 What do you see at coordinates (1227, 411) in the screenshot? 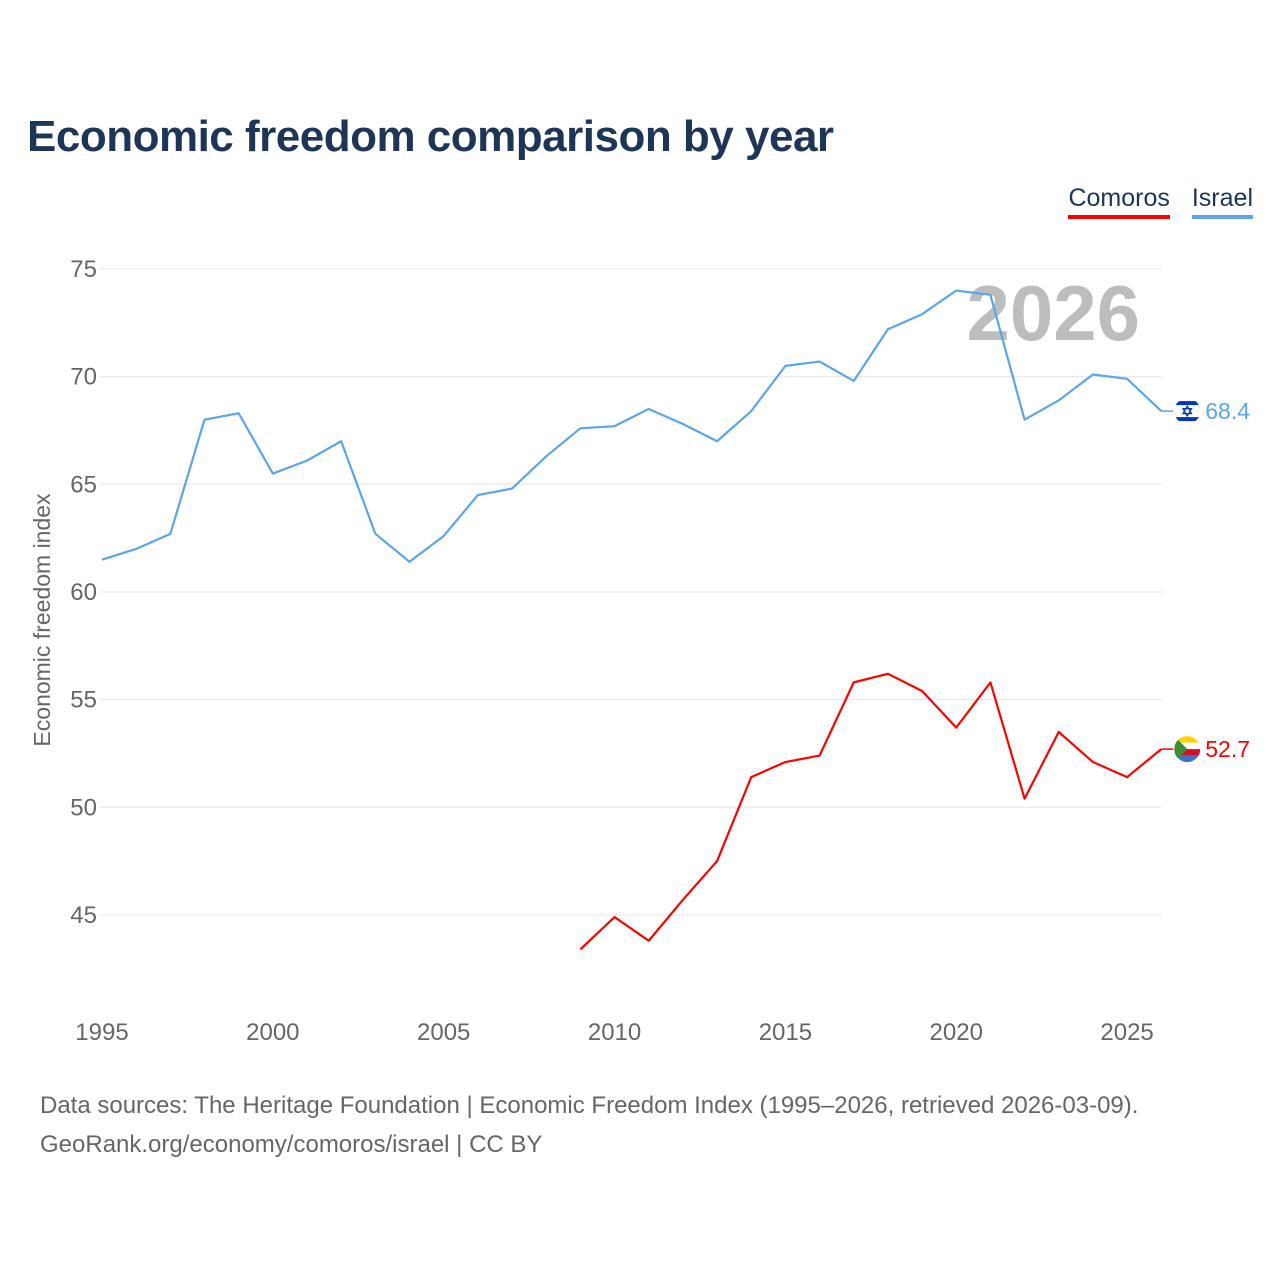
I see `end-value-label: 68.4` at bounding box center [1227, 411].